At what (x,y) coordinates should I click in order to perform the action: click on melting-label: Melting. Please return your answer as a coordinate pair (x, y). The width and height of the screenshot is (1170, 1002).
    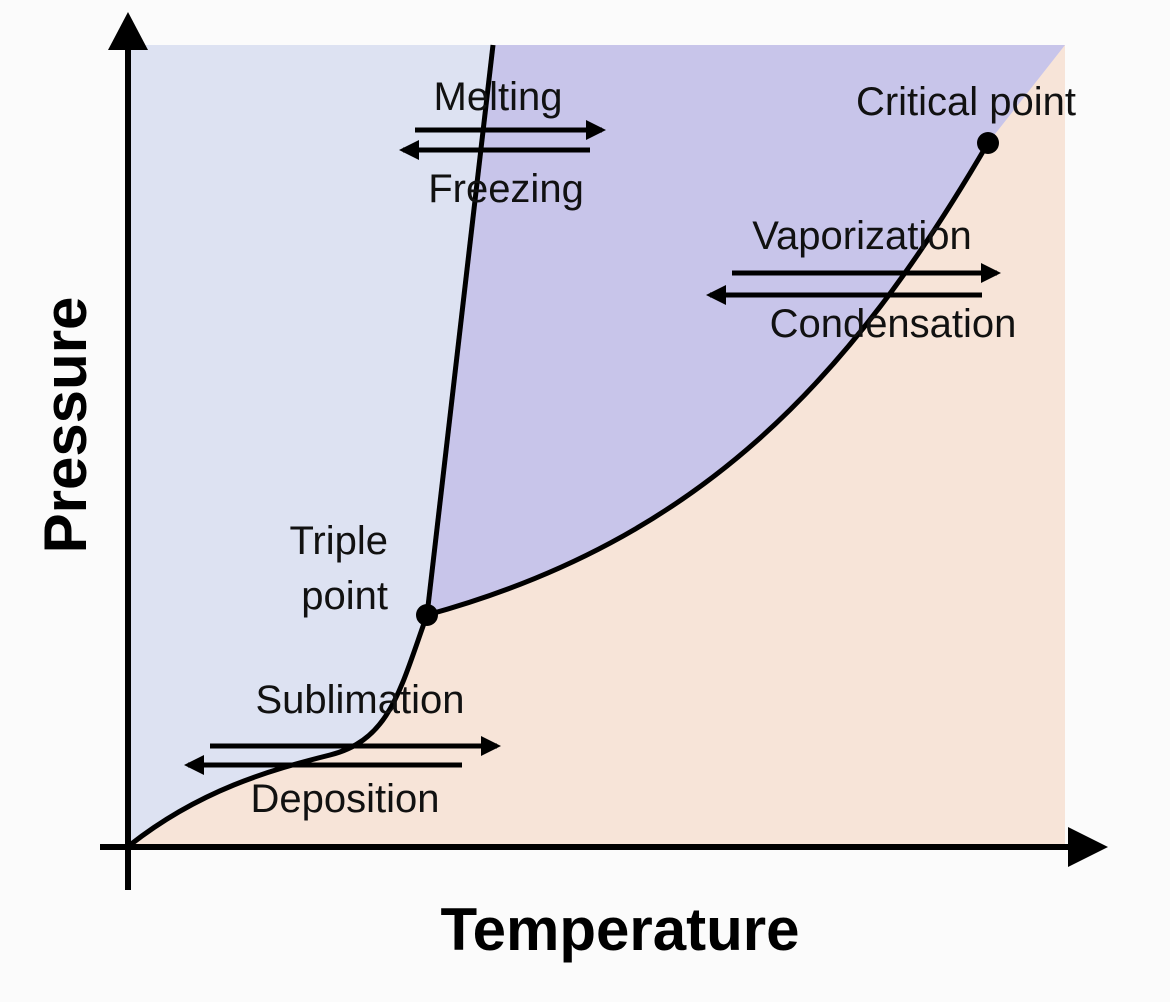
    Looking at the image, I should click on (498, 97).